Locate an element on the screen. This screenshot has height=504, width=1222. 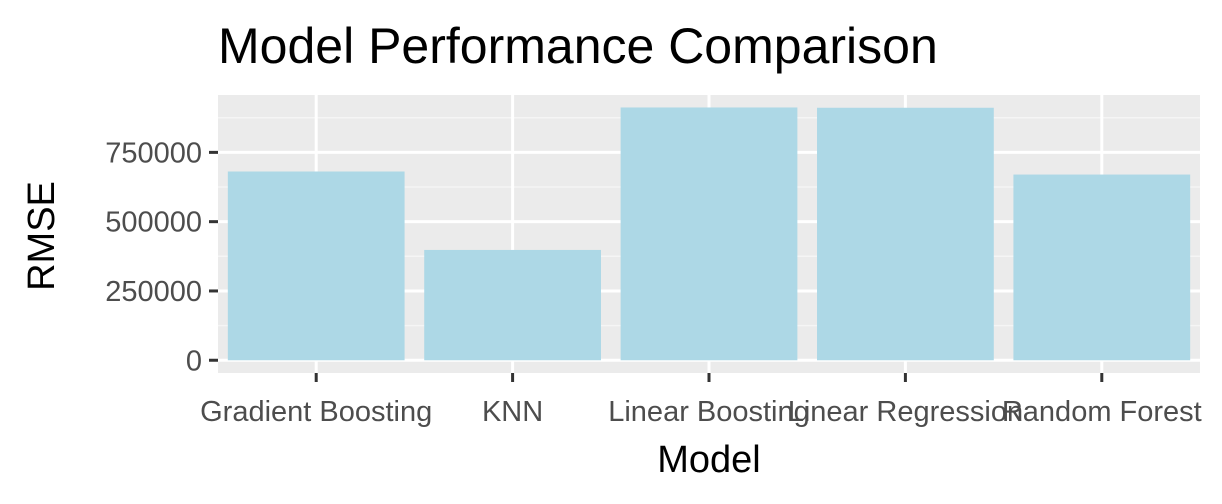
y-axis-title: RMSE is located at coordinates (42, 236).